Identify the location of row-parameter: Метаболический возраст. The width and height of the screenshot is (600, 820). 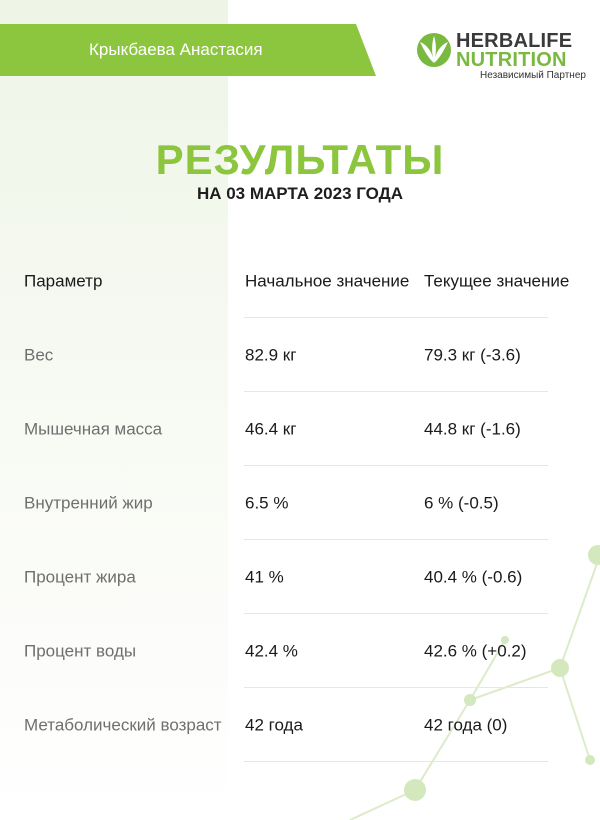
(123, 725).